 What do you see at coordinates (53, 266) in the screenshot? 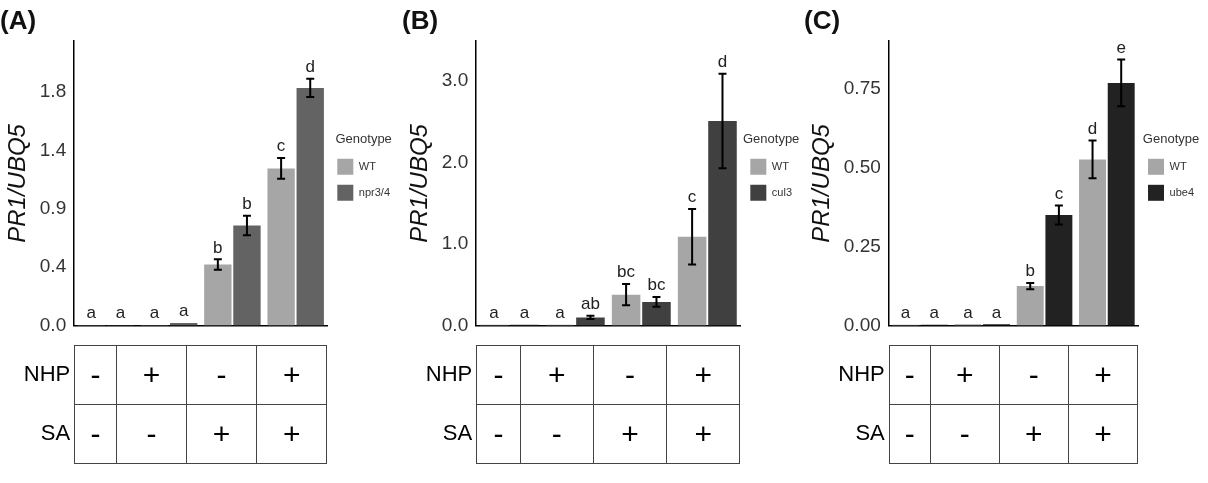
I see `y-tick-label: 0.4` at bounding box center [53, 266].